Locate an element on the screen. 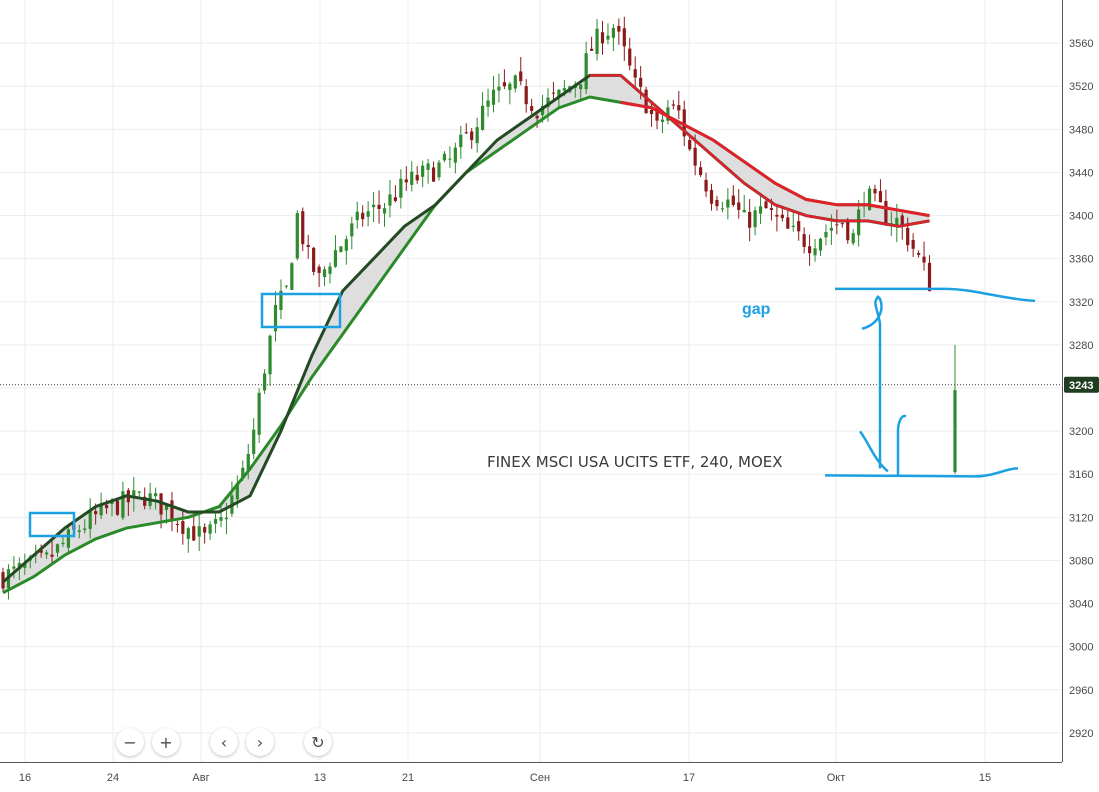 The height and width of the screenshot is (792, 1099). y-tick-label: 3280 is located at coordinates (1081, 346).